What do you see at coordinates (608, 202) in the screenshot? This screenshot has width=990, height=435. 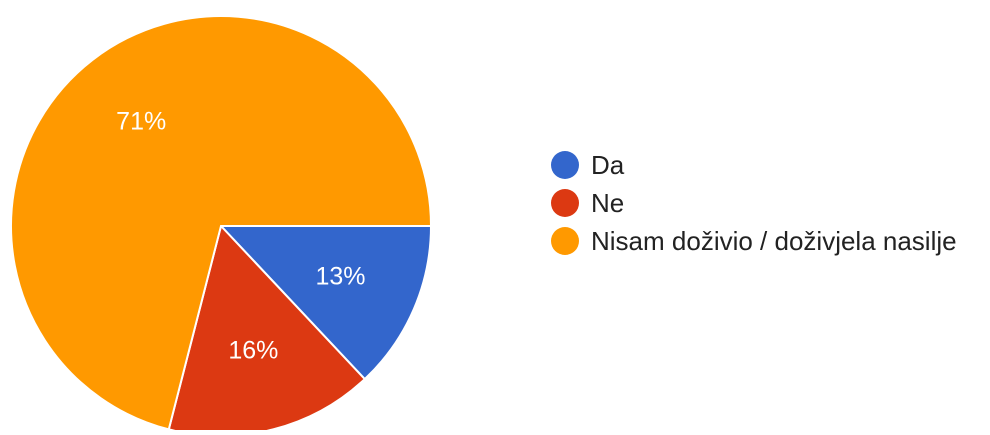 I see `legend-label-ne: Ne` at bounding box center [608, 202].